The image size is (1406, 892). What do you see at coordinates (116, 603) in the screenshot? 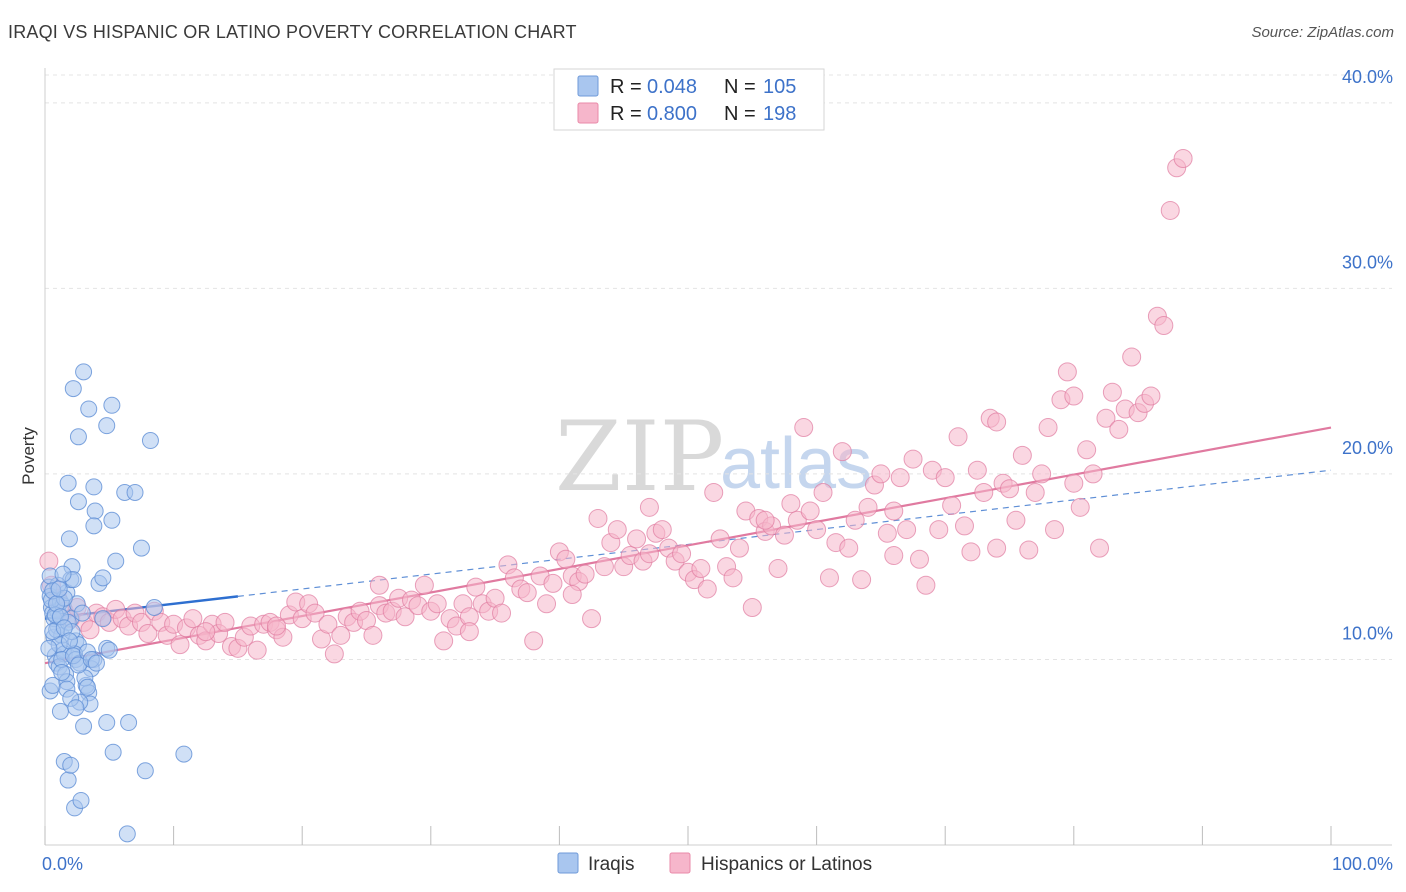
I see `iraqi-points` at bounding box center [116, 603].